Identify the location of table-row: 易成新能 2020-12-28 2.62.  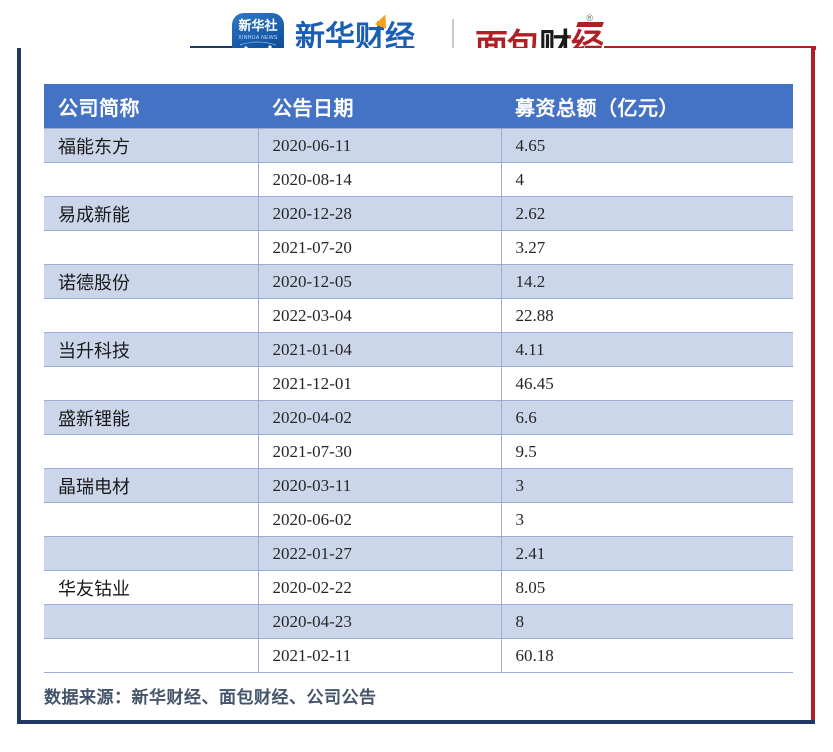
(418, 213).